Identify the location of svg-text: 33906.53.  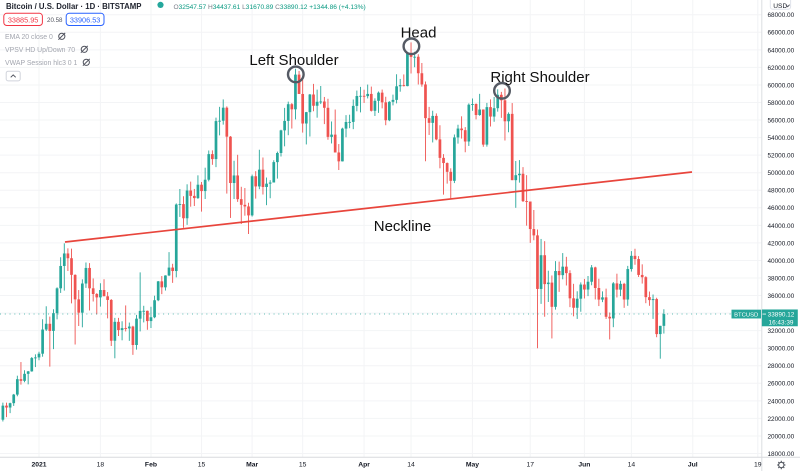
(85, 20).